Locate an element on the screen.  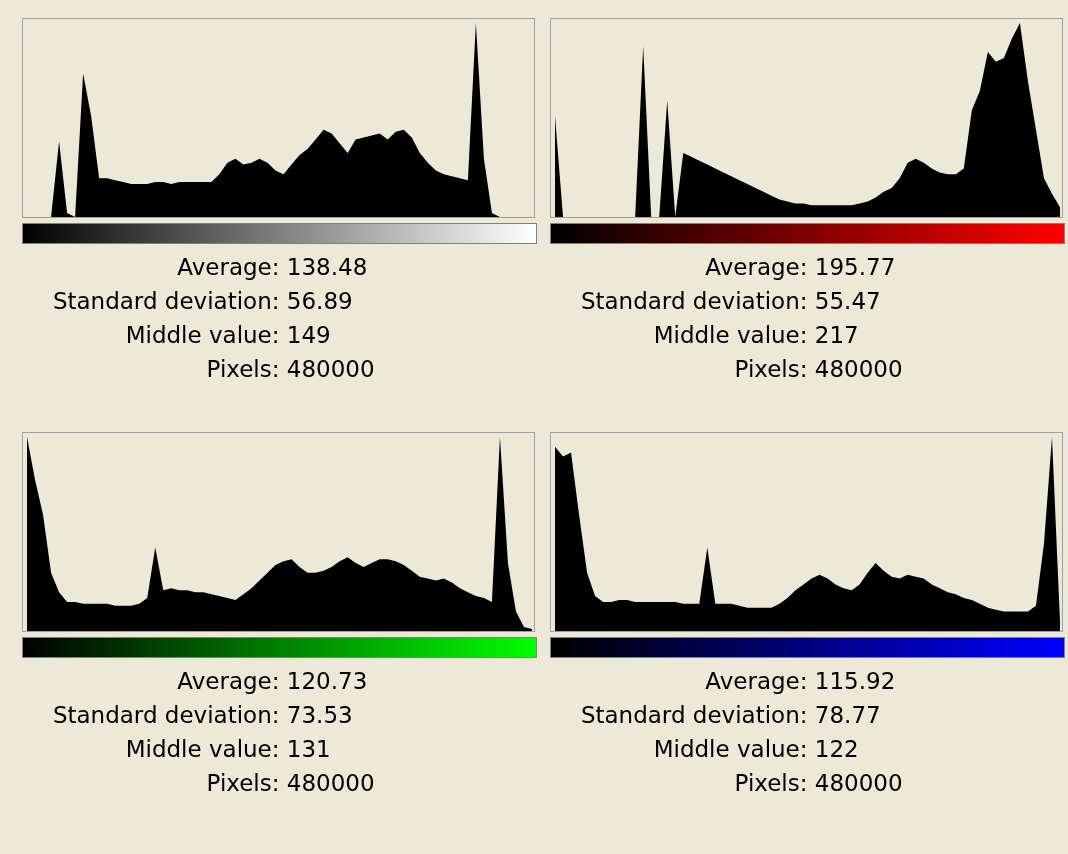
text: Middle value: 149 is located at coordinates (228, 335).